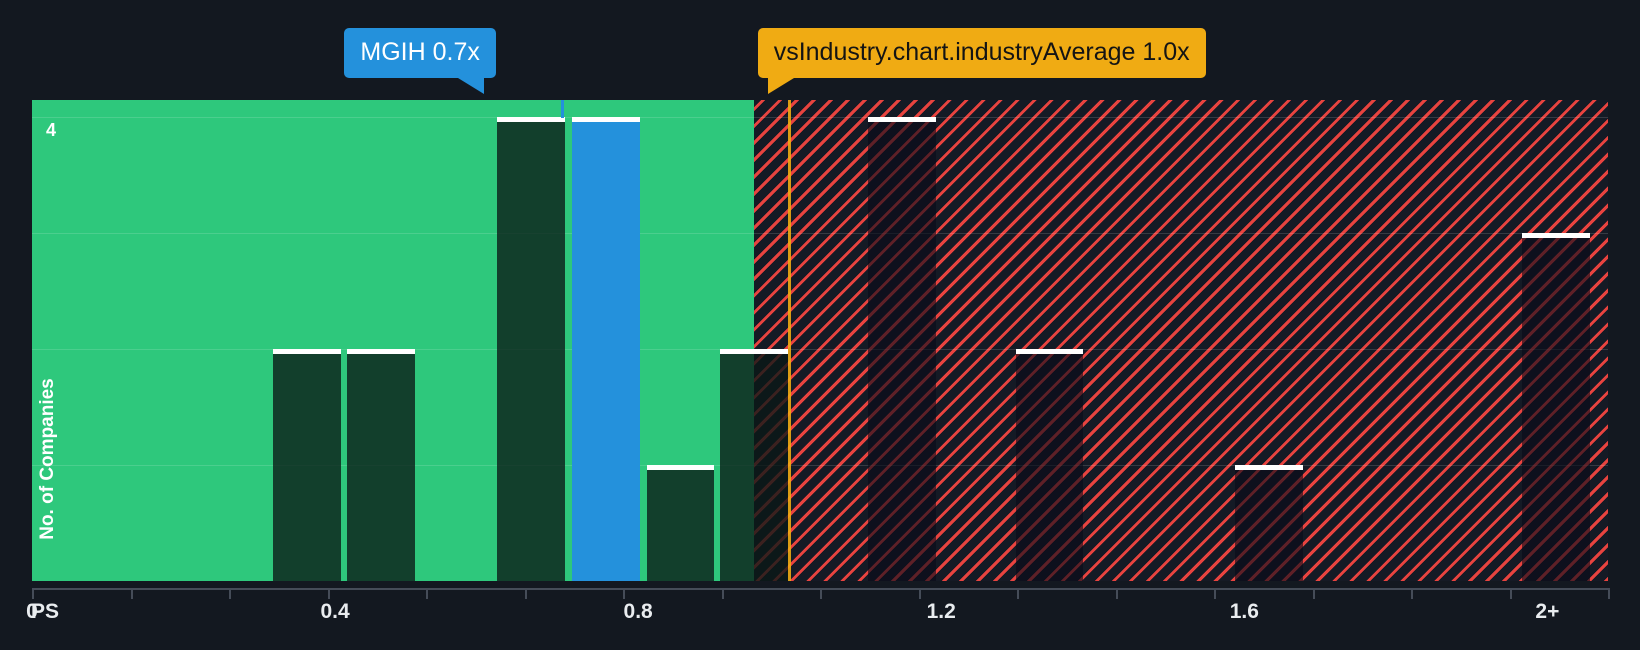  What do you see at coordinates (638, 611) in the screenshot?
I see `x-axis-tick-label: 0.8` at bounding box center [638, 611].